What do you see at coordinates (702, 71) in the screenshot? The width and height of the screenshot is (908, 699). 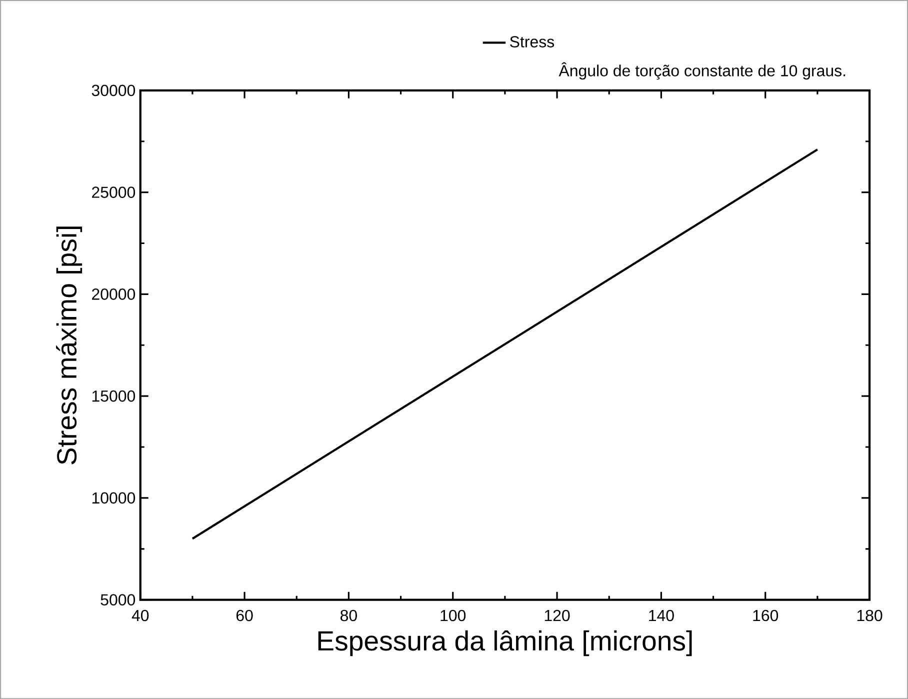 I see `text: Ângulo de torção constante de 10 graus.` at bounding box center [702, 71].